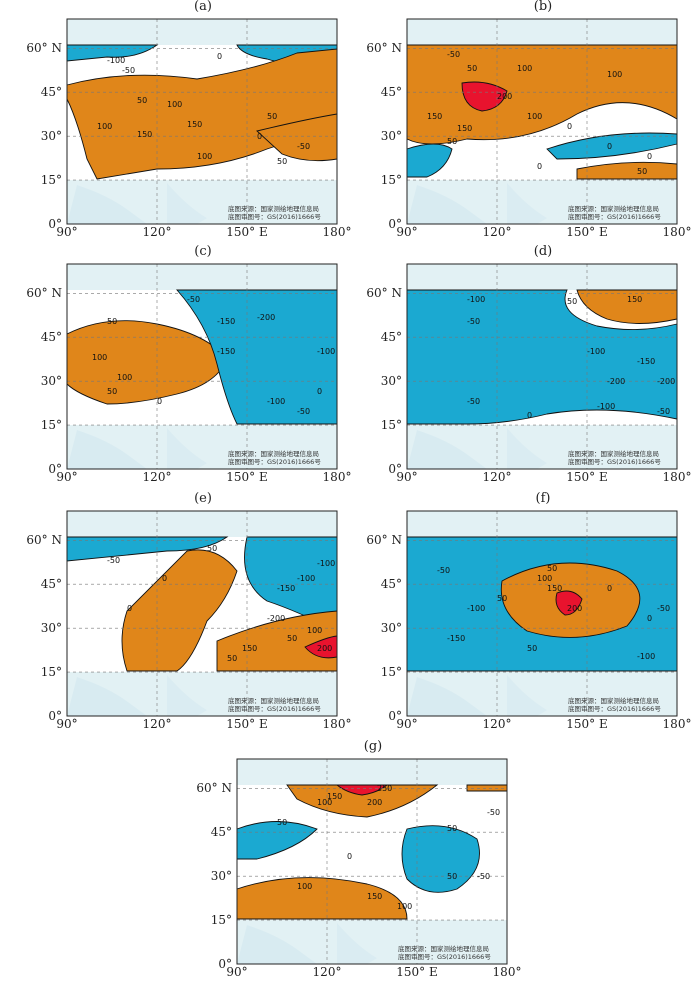  I want to click on panel-label: (g), so click(373, 746).